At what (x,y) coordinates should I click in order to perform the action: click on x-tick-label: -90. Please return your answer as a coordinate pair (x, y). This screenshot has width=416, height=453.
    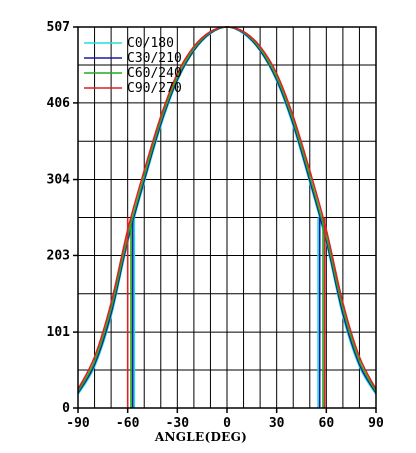
    Looking at the image, I should click on (78, 423).